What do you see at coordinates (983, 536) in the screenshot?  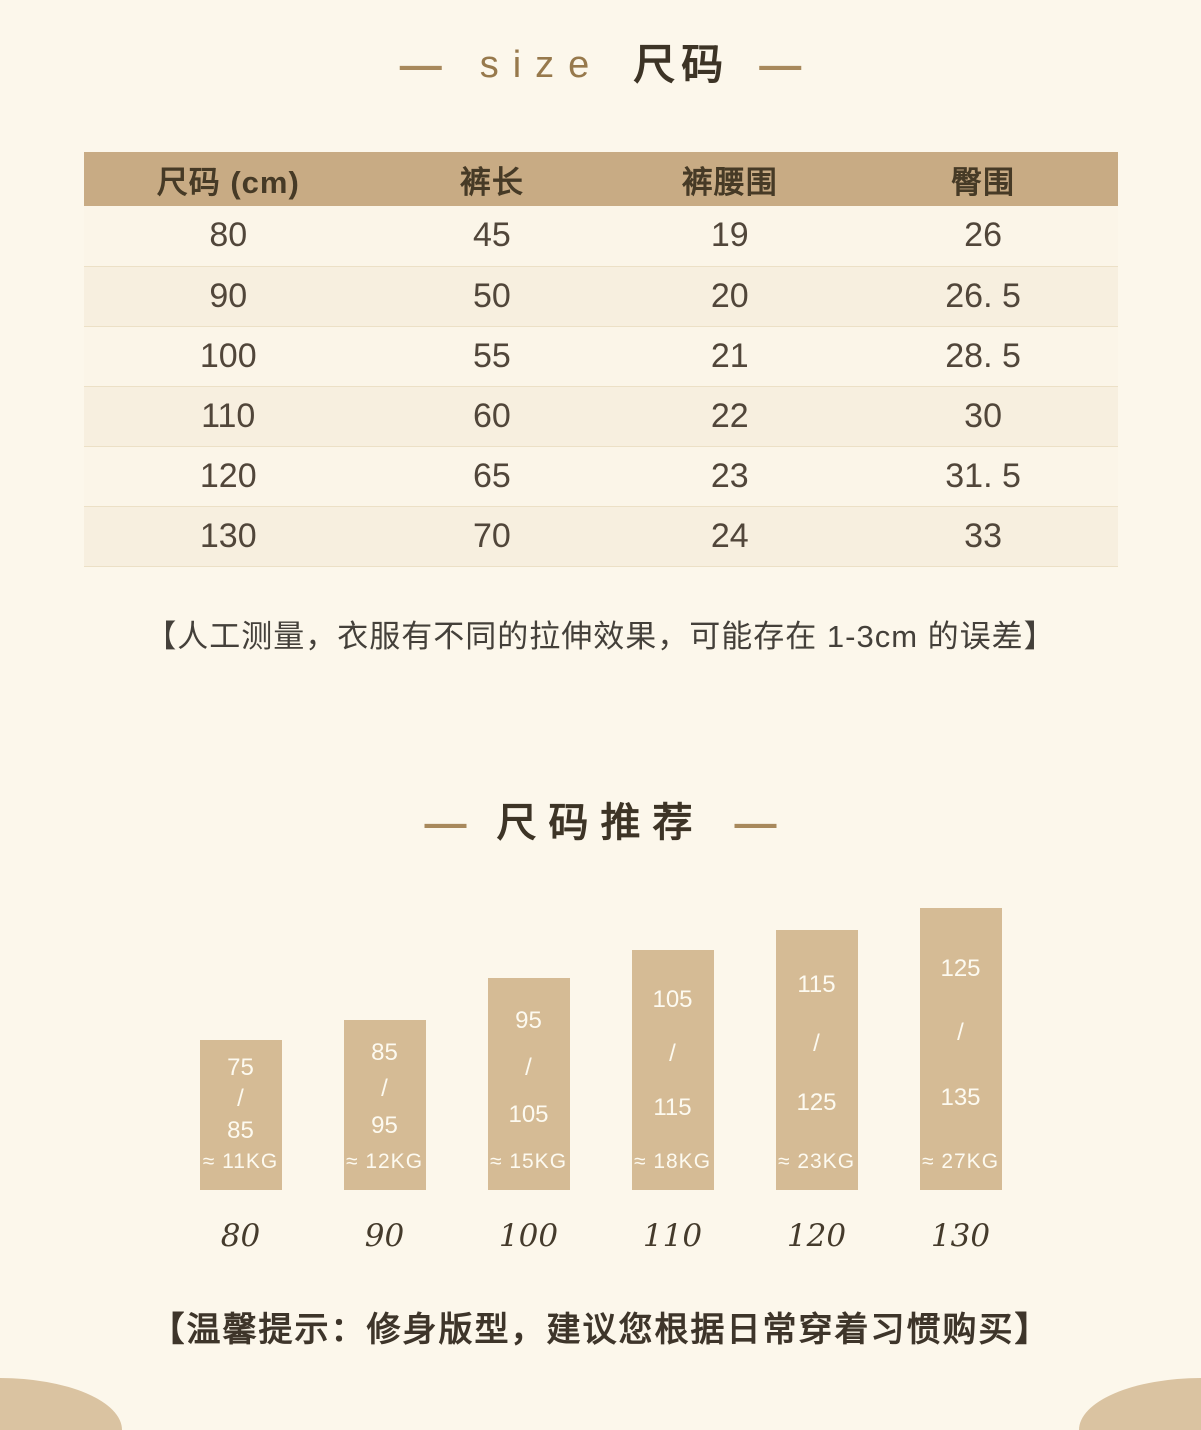 I see `table-cell: 33` at bounding box center [983, 536].